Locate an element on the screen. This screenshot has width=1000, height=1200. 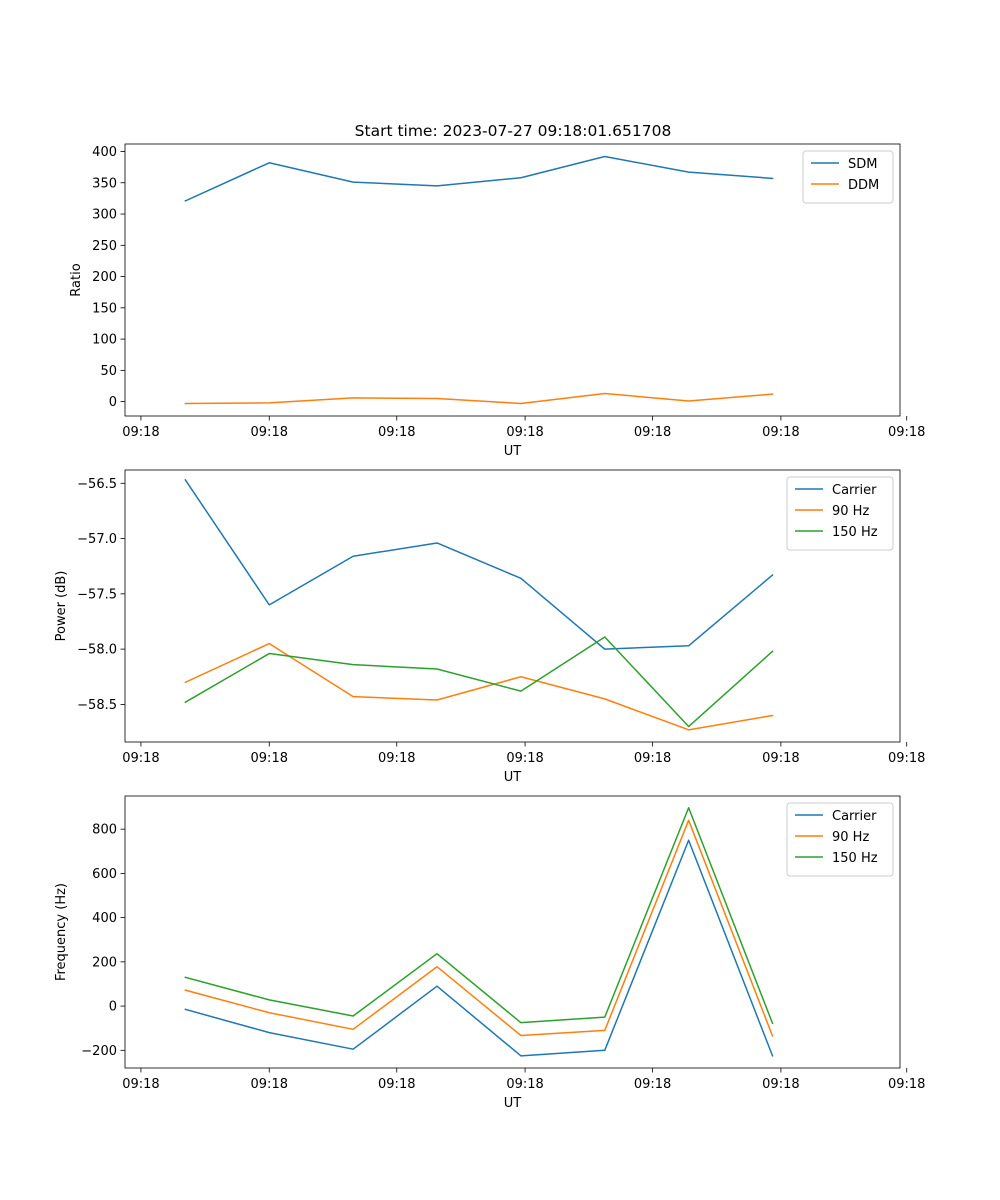
legend: SDM DDM is located at coordinates (848, 177).